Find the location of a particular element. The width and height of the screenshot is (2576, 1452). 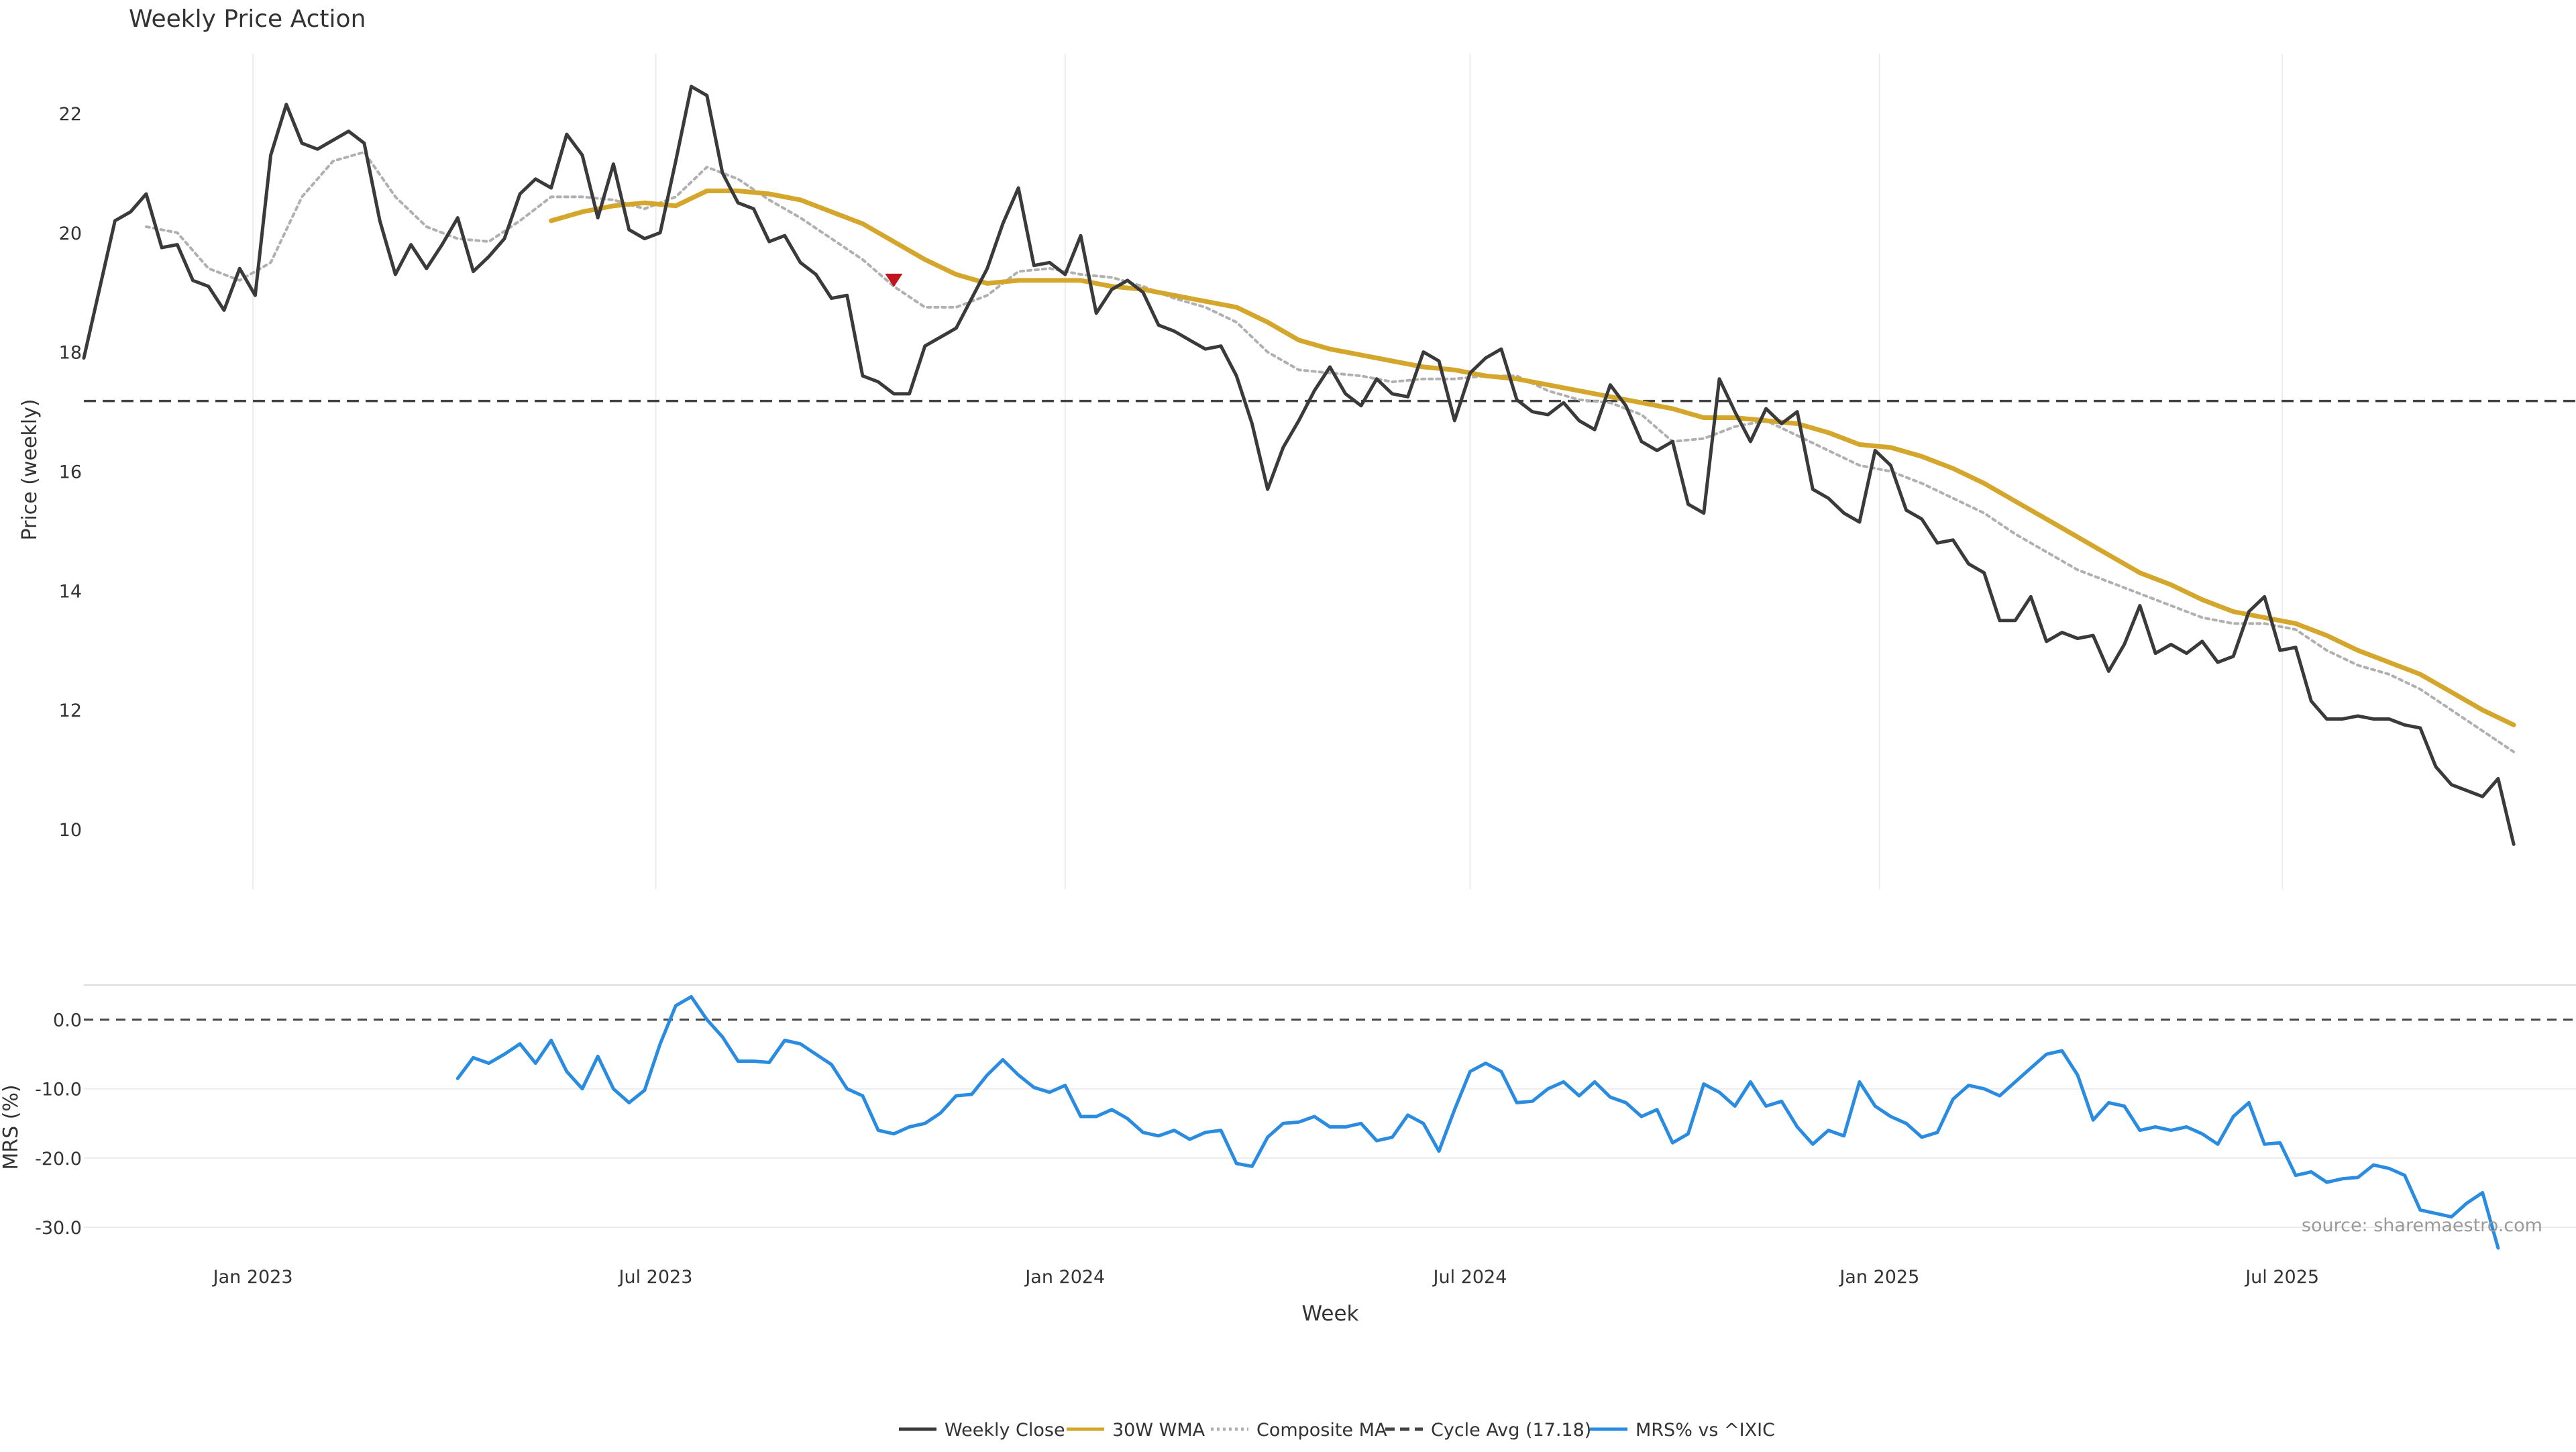

chart-title: Weekly Price Action is located at coordinates (247, 19).